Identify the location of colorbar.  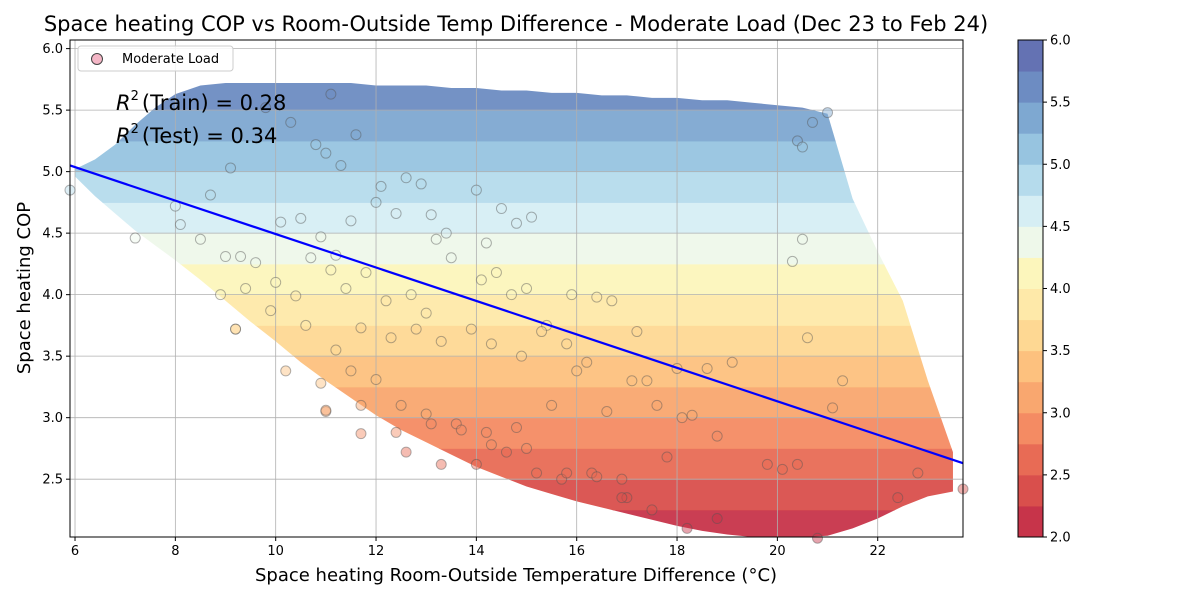
(1030, 288).